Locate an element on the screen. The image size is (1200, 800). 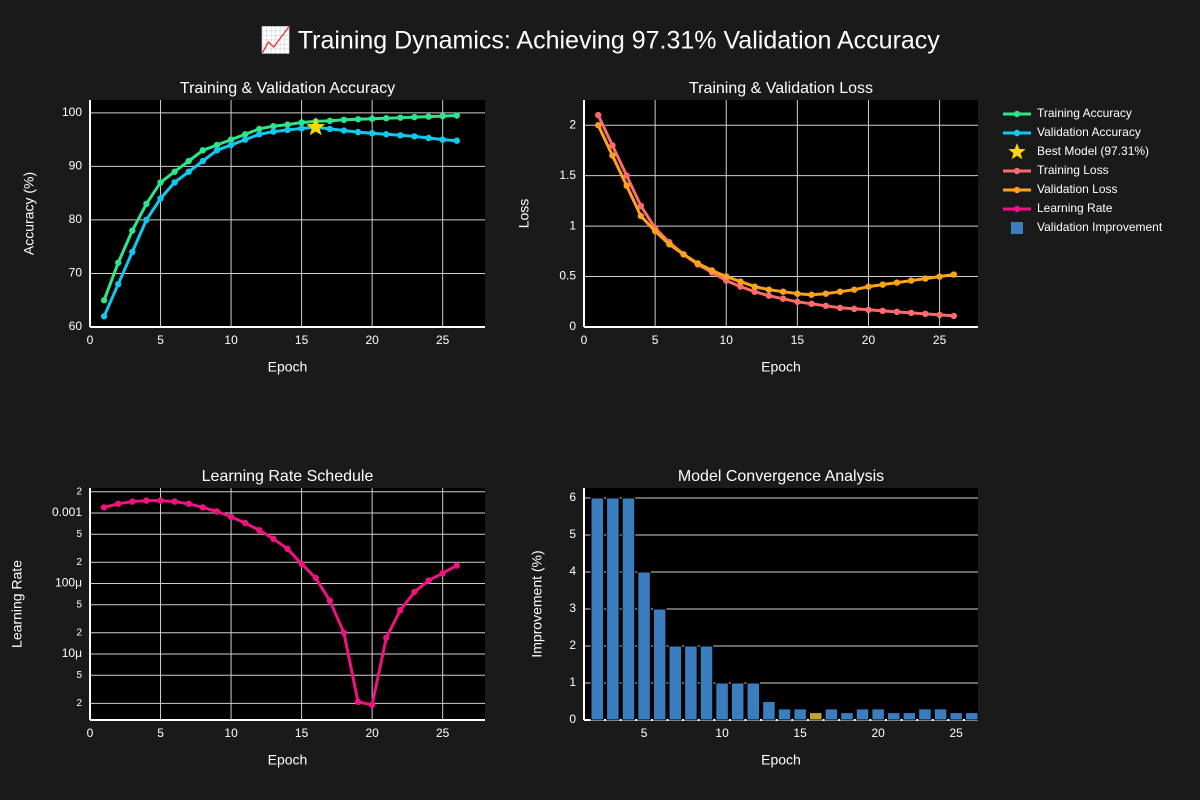
y-tick-label: 4 is located at coordinates (572, 571).